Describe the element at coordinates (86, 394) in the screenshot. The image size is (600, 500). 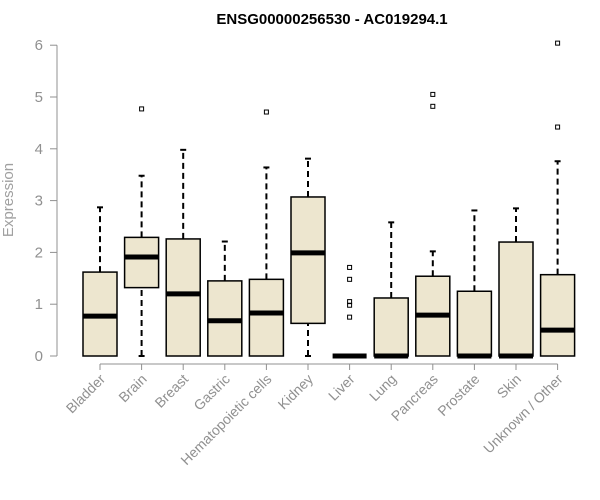
I see `x-tick-label: Bladder` at that location.